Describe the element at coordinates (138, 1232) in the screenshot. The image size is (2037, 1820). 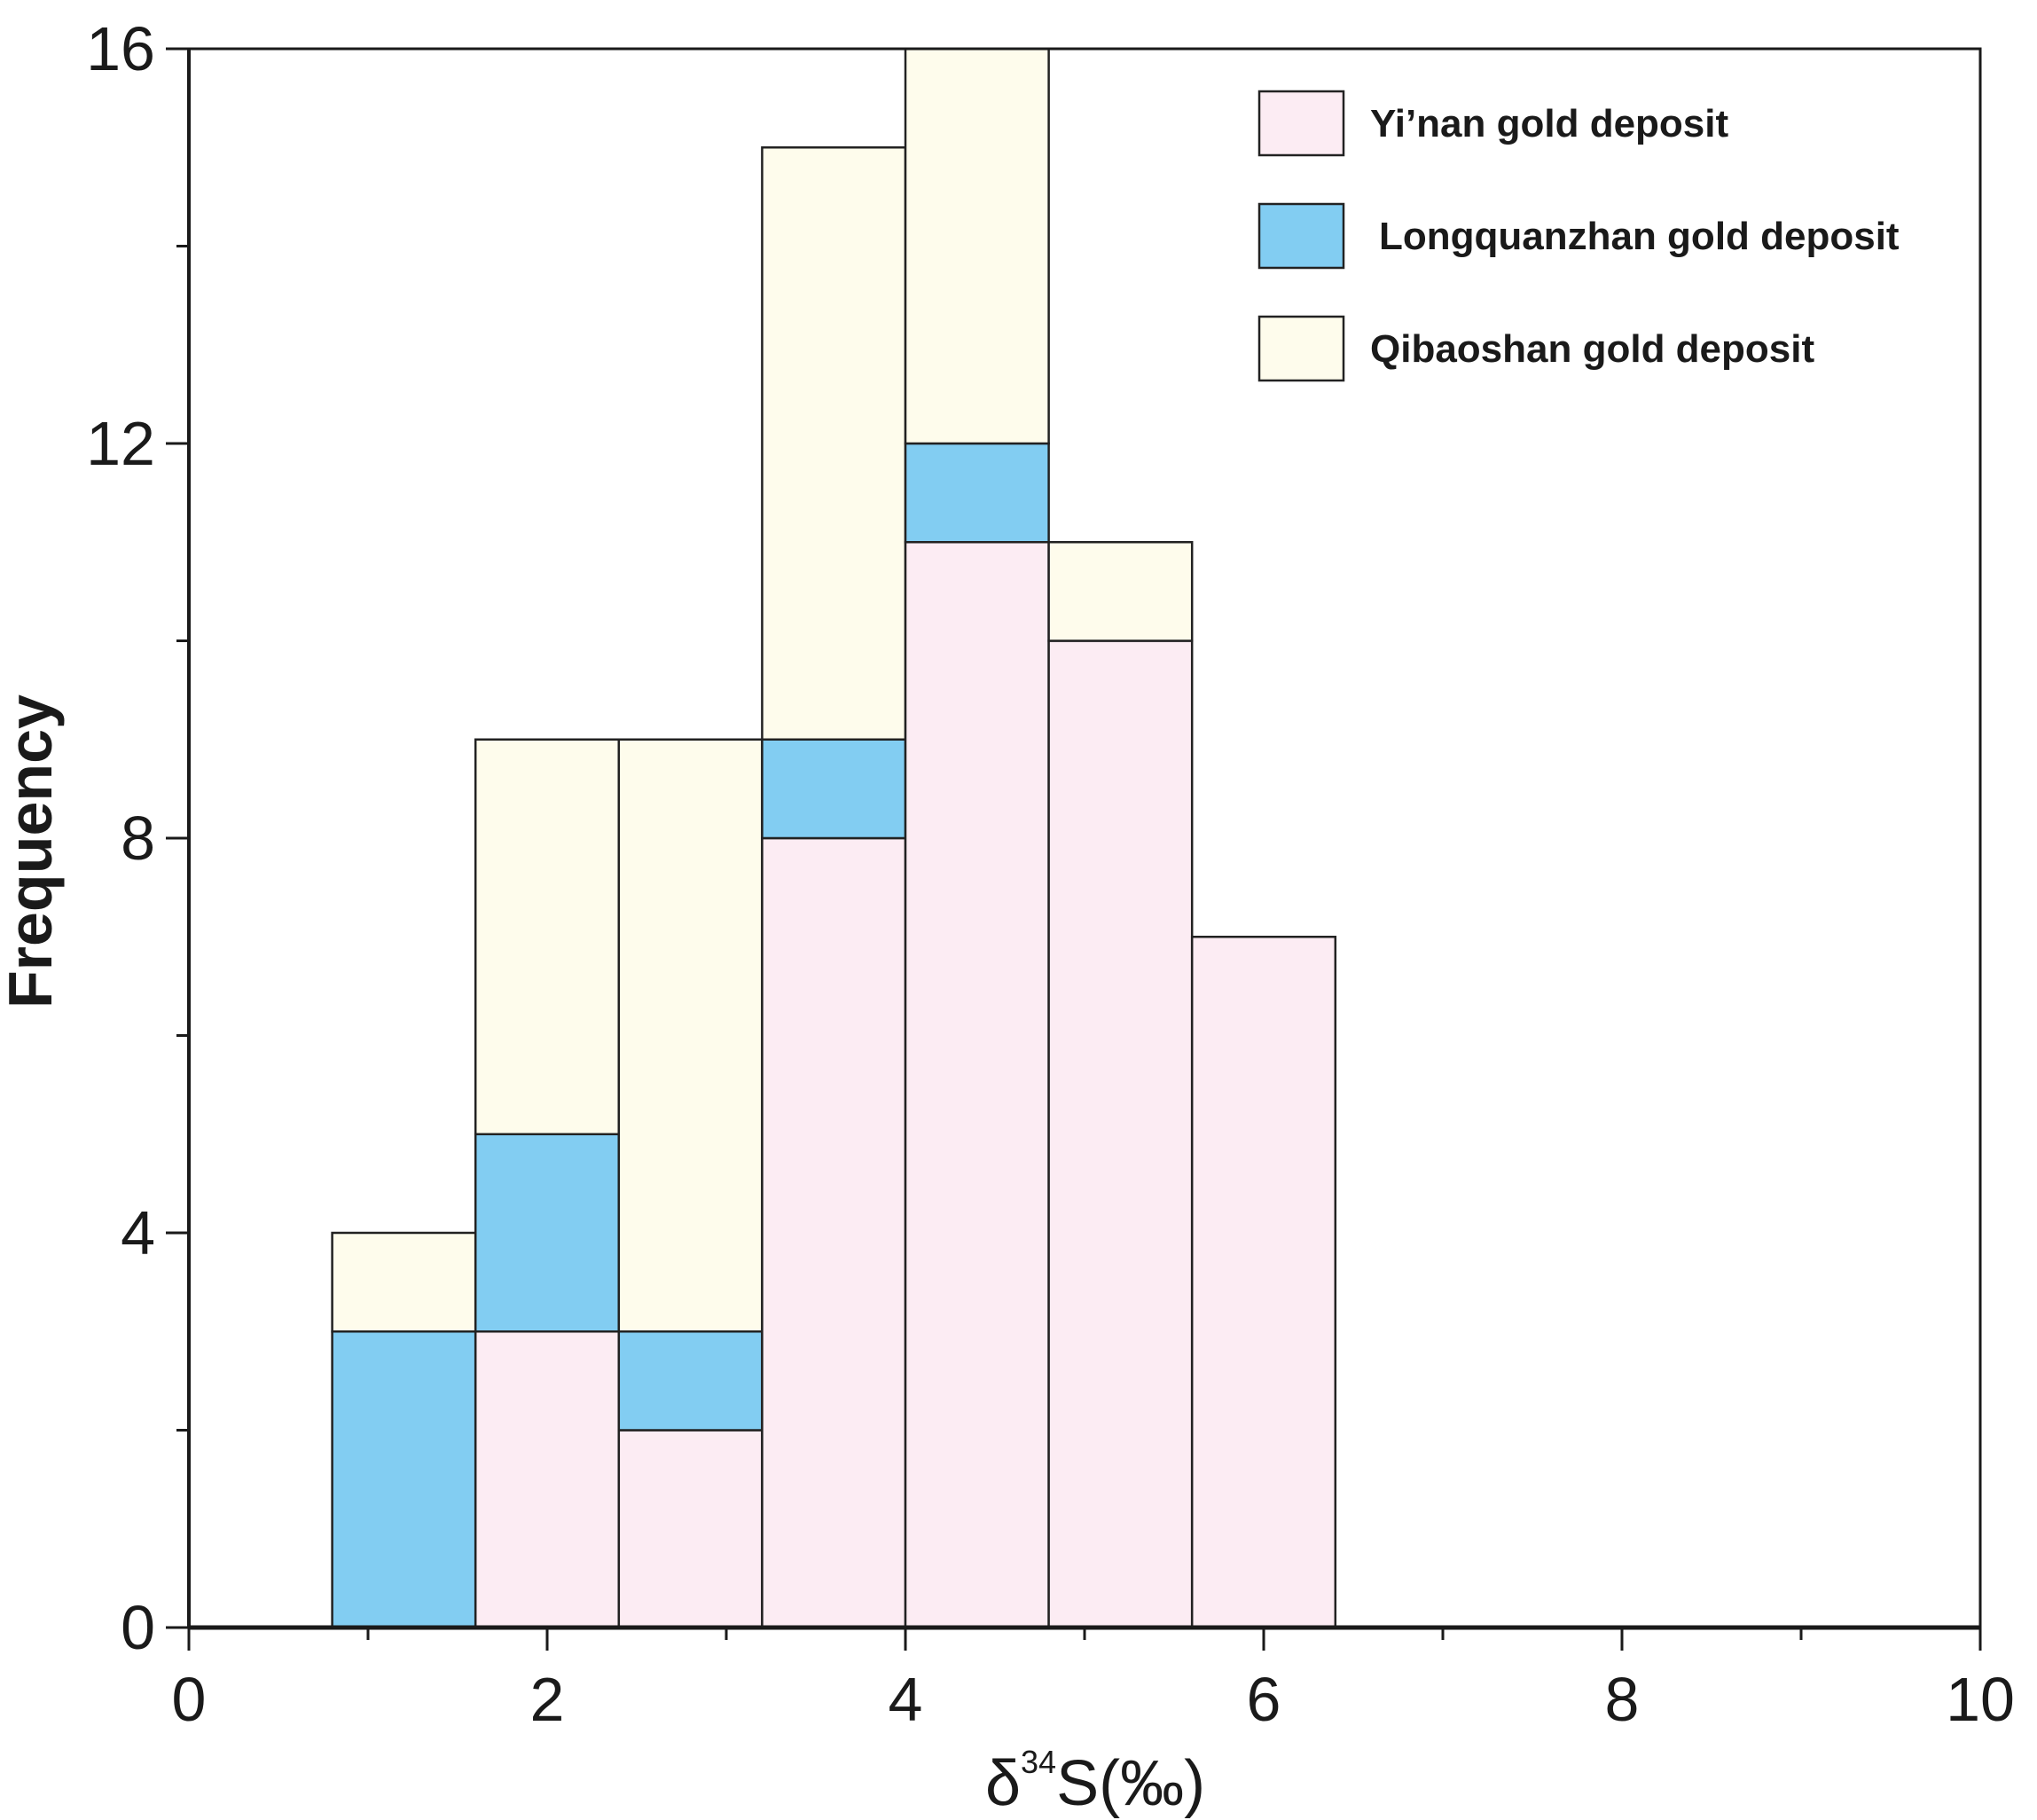
I see `y-tick-label: 4` at that location.